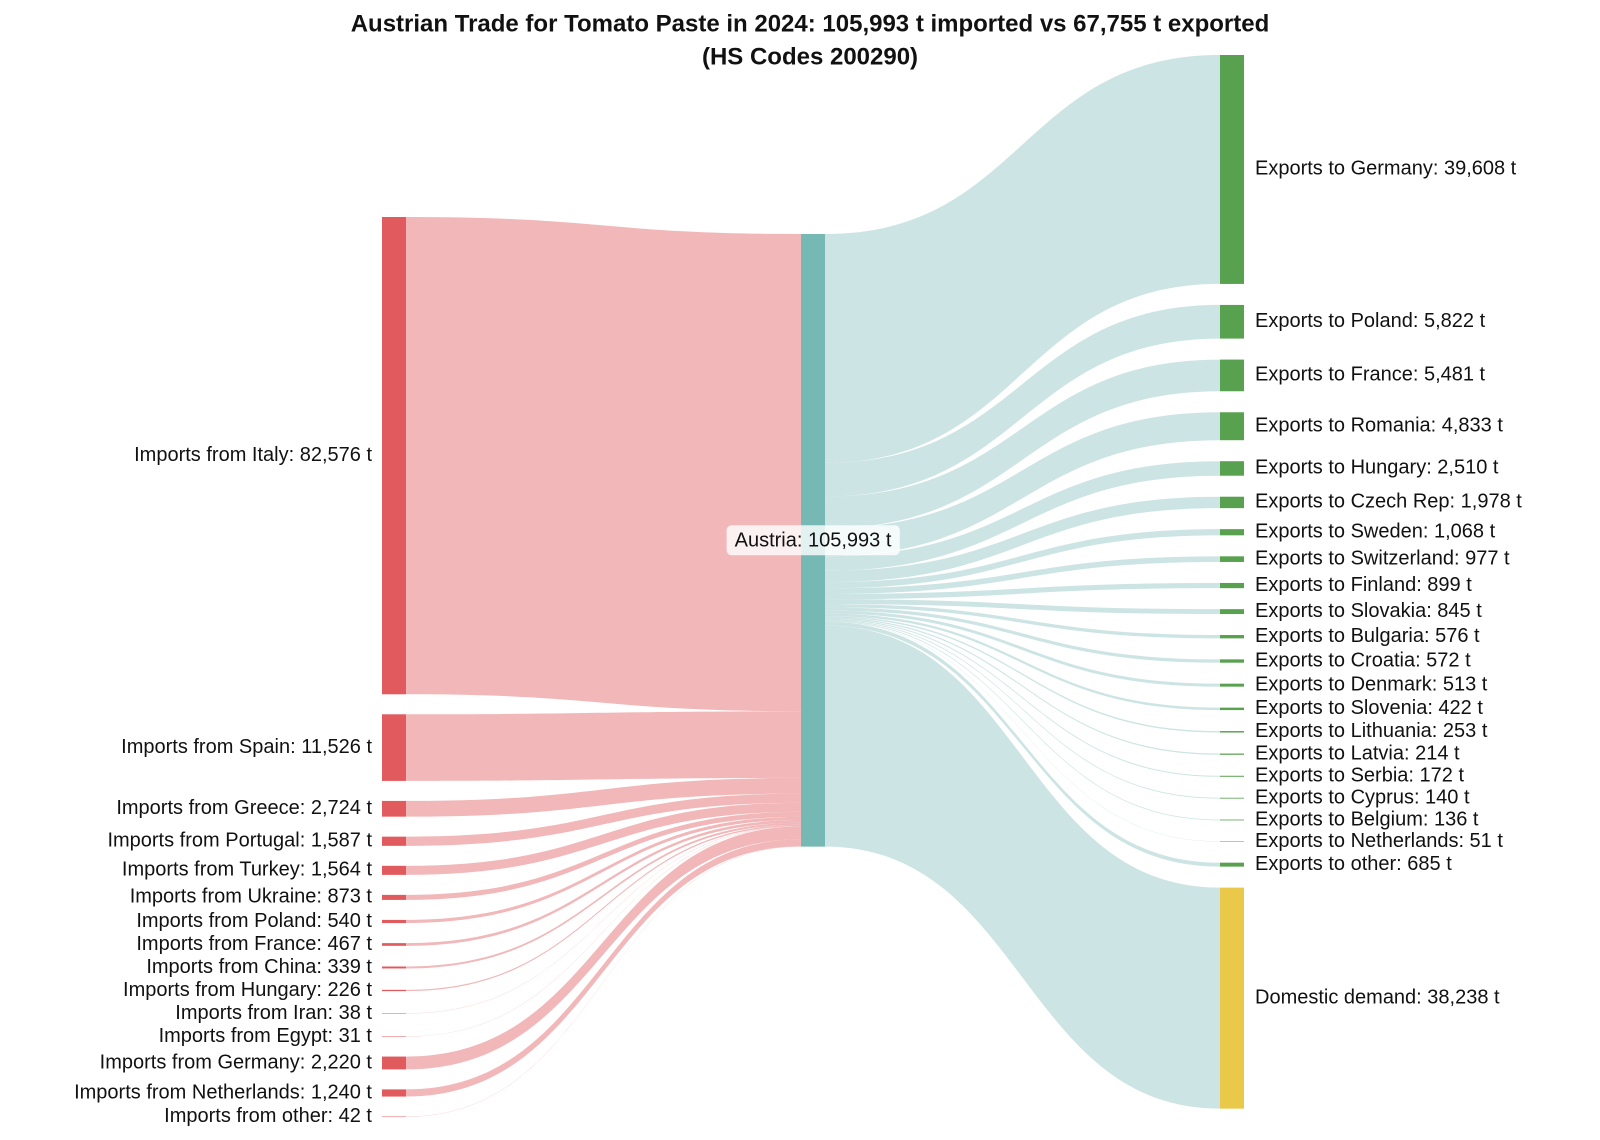 This screenshot has height=1140, width=1600. I want to click on export-label: Exports to Romania: 4,833 t, so click(1379, 426).